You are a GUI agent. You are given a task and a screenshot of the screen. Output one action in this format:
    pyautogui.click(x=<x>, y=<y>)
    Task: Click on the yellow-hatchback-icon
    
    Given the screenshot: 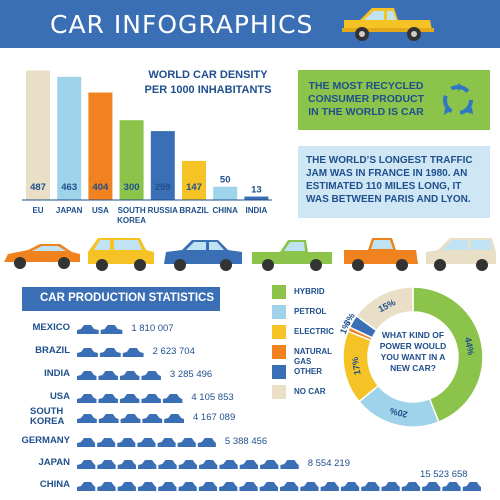 What is the action you would take?
    pyautogui.click(x=121, y=254)
    